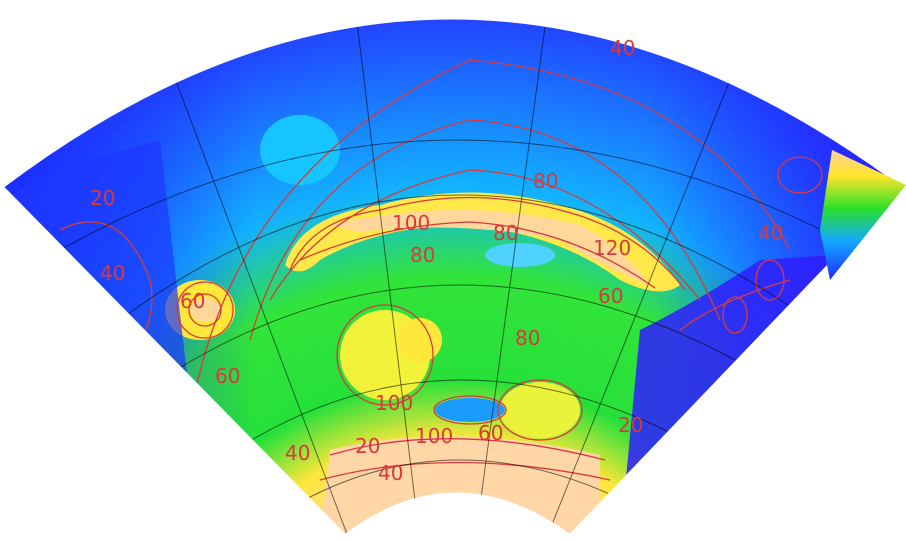 This screenshot has height=542, width=906. Describe the element at coordinates (863, 215) in the screenshot. I see `color-legend` at that location.